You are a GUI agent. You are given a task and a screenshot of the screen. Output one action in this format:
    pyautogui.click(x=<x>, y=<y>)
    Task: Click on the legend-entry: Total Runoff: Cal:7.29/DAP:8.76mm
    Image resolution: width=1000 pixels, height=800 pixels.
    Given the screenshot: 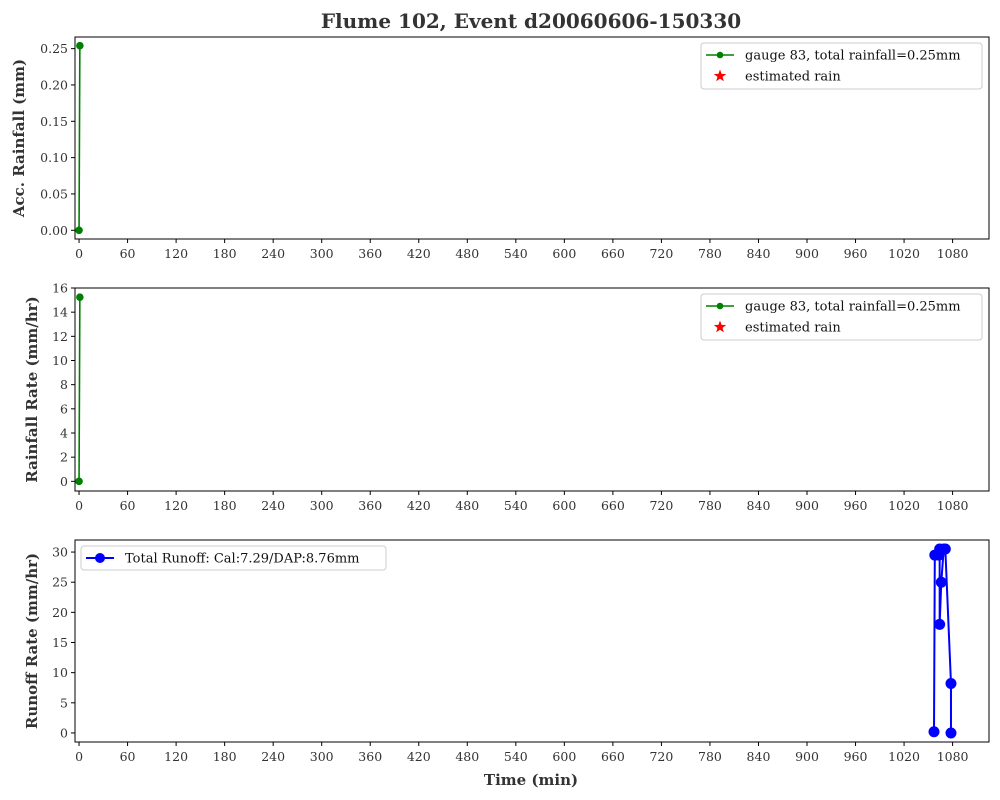 What is the action you would take?
    pyautogui.click(x=223, y=559)
    